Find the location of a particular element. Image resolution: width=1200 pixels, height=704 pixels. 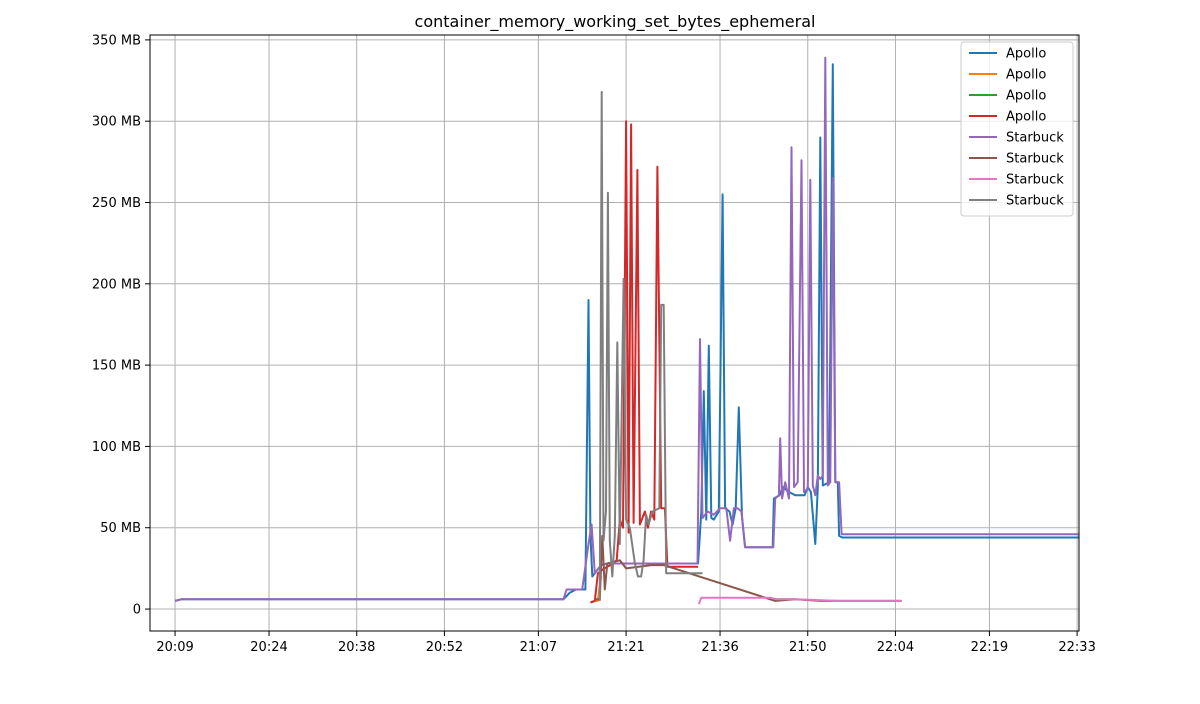

y-tick-label: 200 MB is located at coordinates (116, 284).